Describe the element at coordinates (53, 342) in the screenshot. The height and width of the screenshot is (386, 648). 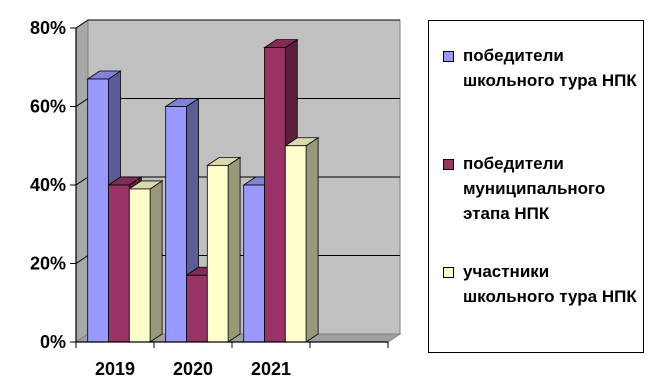
I see `y-tick-label: 0%` at that location.